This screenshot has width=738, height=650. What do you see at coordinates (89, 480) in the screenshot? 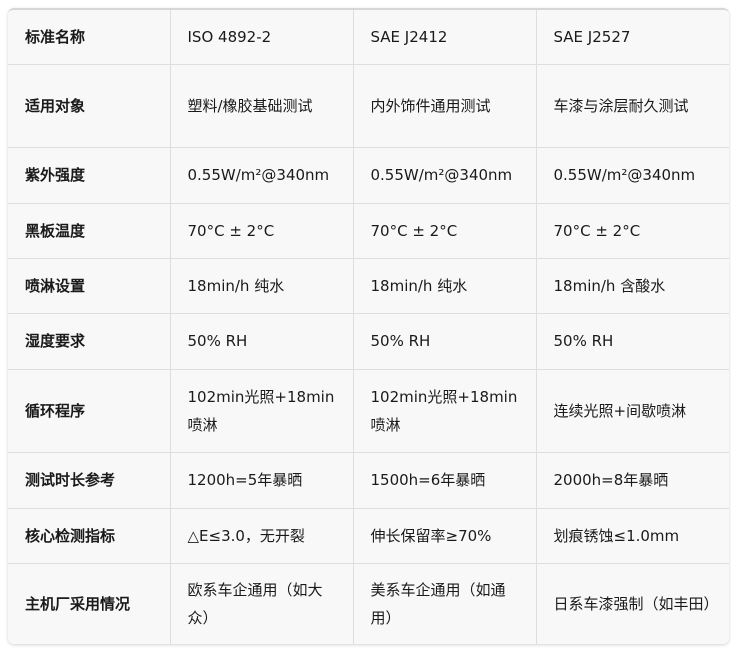
I see `row-label: 测试时长参考` at bounding box center [89, 480].